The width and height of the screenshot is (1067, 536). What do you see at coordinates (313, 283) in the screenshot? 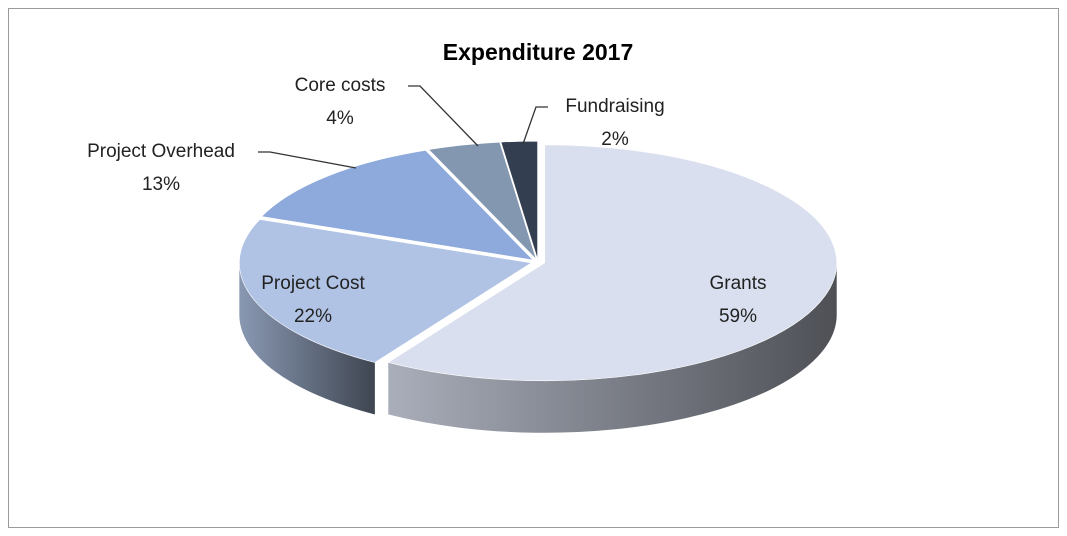
I see `slice-label: Project Cost` at bounding box center [313, 283].